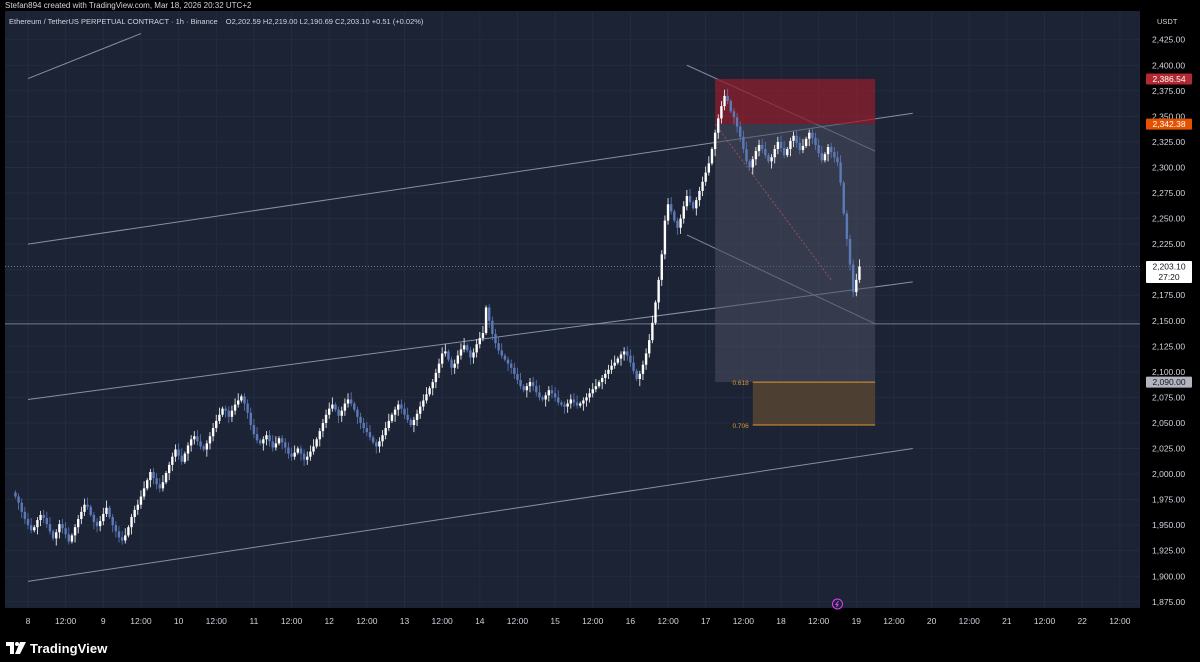 The image size is (1200, 662). Describe the element at coordinates (740, 383) in the screenshot. I see `fib-level-label: 0.618` at that location.